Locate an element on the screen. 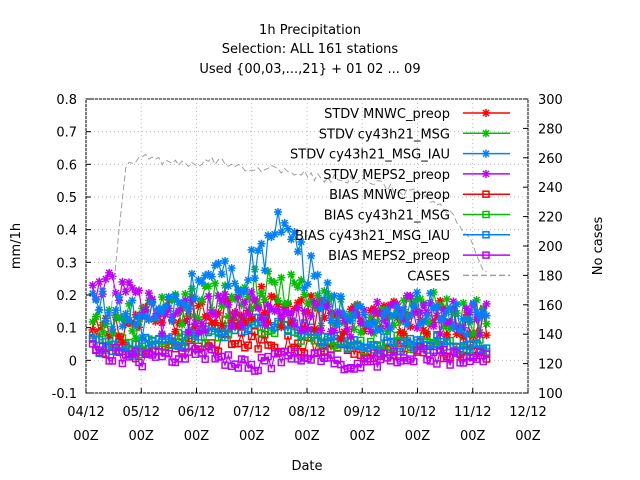  x-tick-label-date: 05/12 is located at coordinates (141, 412).